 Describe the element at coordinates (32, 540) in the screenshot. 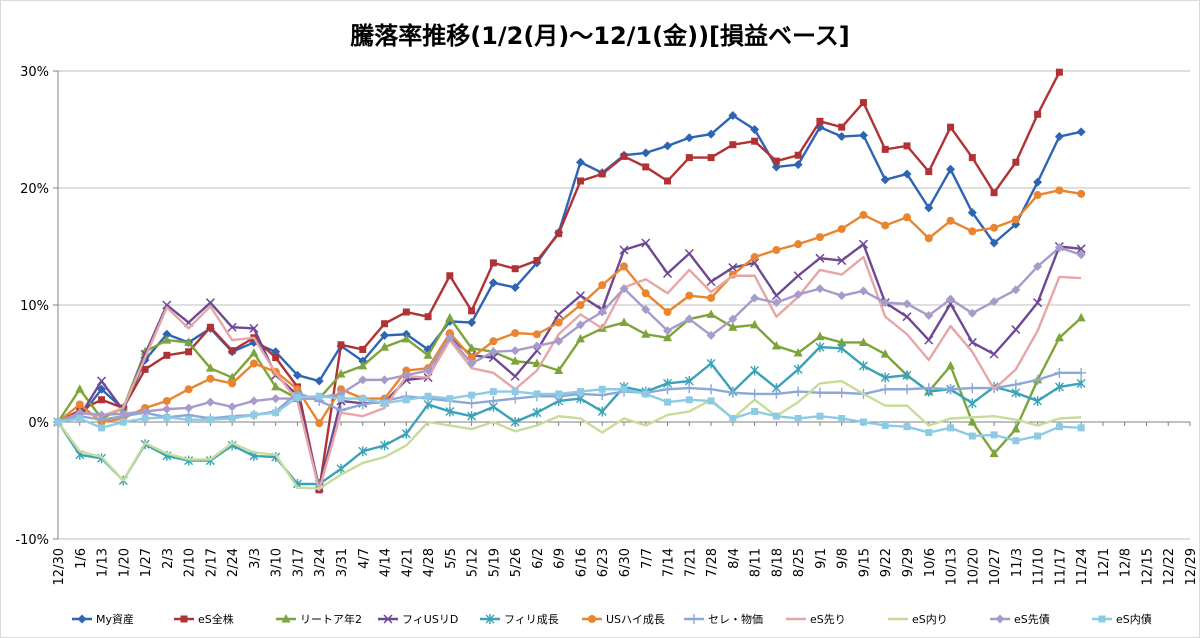

I see `y-tick-label: -10%` at that location.